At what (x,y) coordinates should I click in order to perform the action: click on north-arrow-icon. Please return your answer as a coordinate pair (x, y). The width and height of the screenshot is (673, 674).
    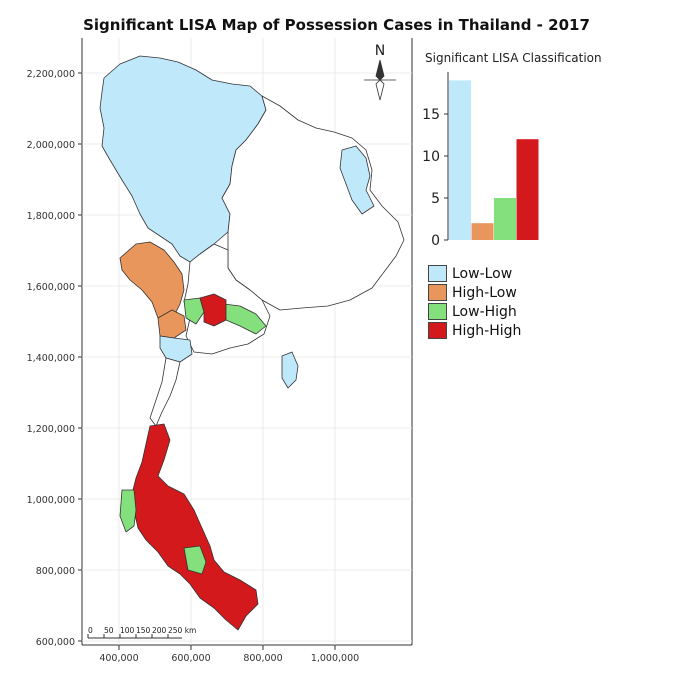
    Looking at the image, I should click on (380, 80).